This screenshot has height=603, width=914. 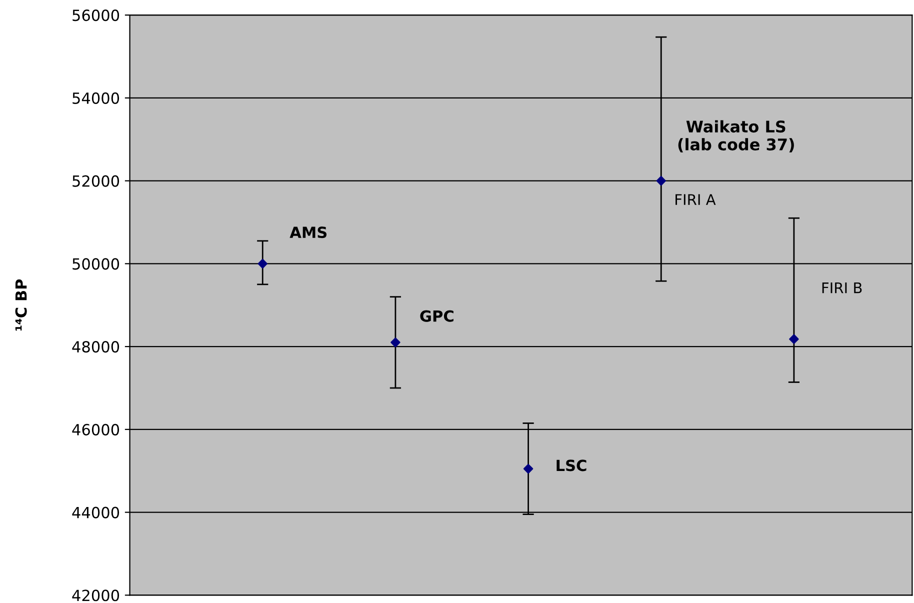 I want to click on annotation: GPC, so click(x=437, y=316).